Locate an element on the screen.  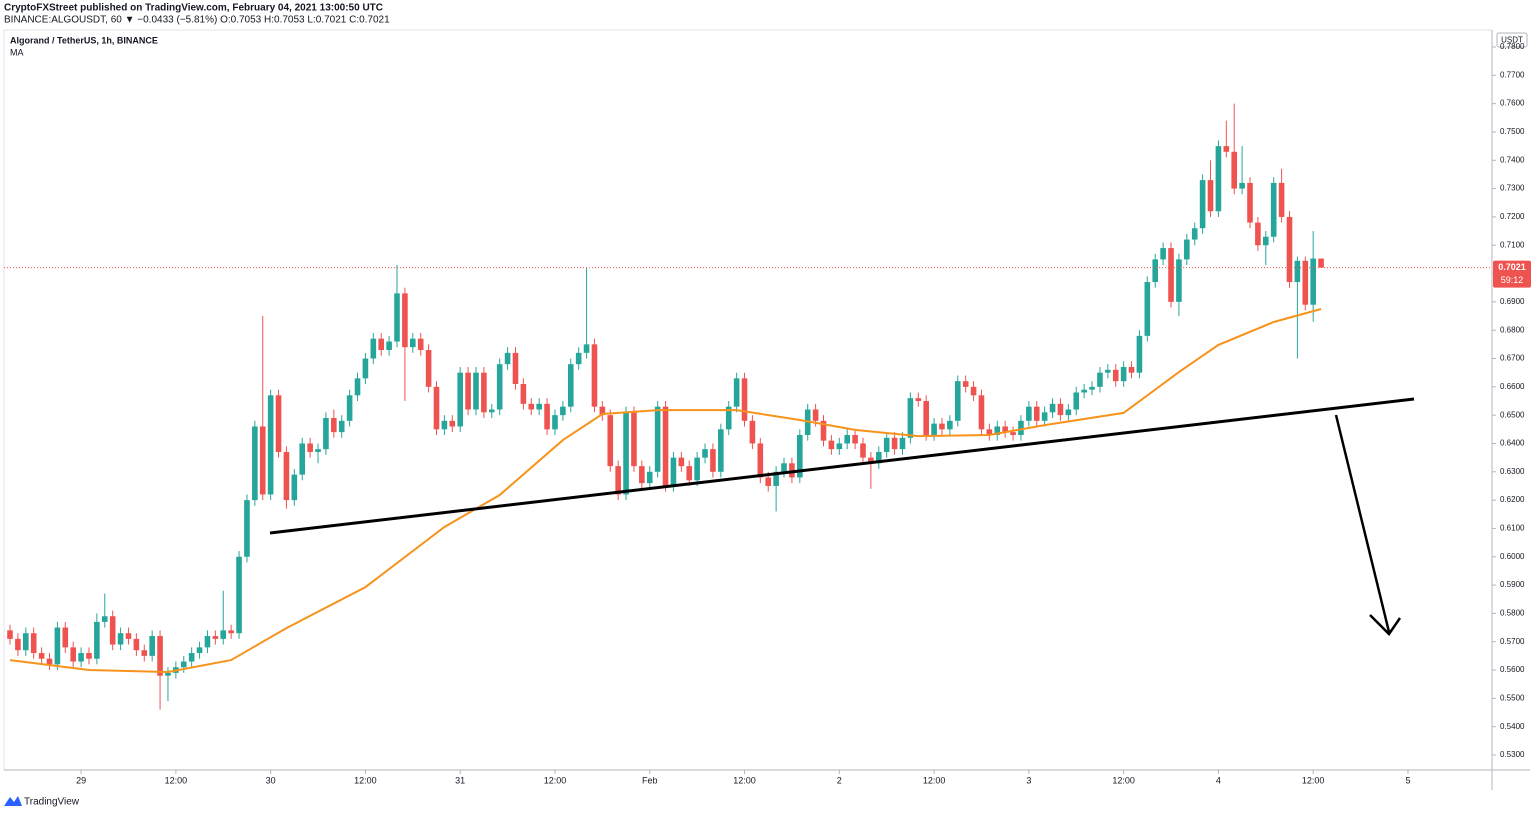
y-tick-label: 0.7800 is located at coordinates (1512, 46).